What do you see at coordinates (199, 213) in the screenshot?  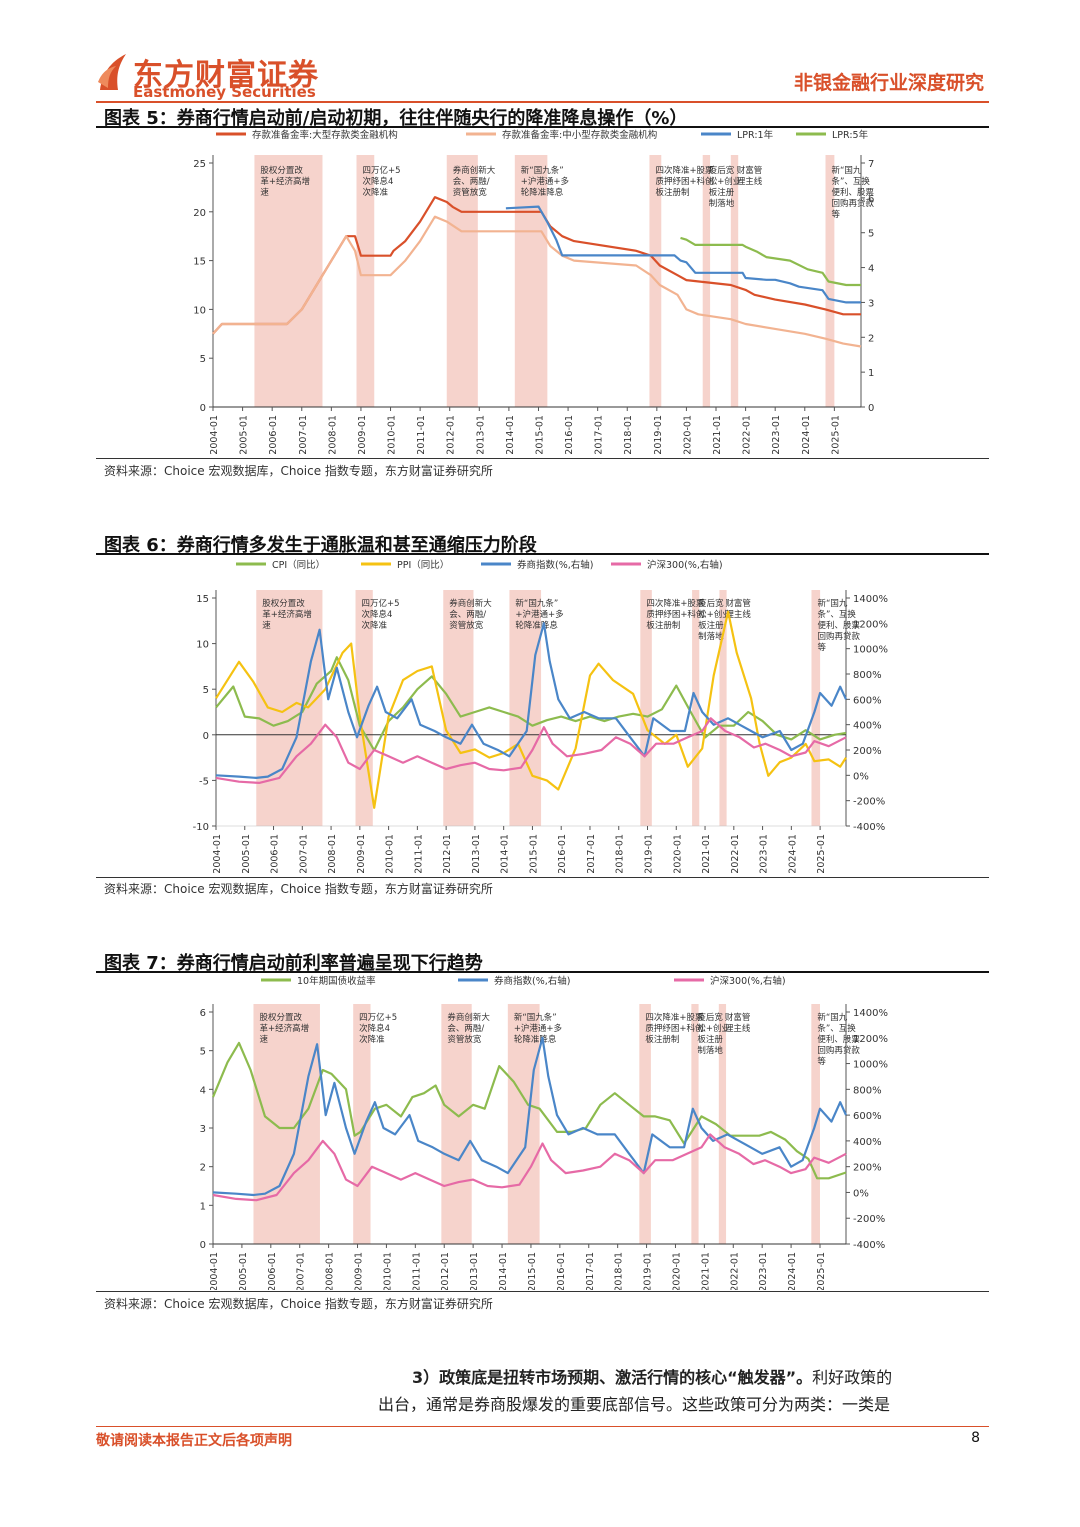 I see `y-tick-label-left: 20` at bounding box center [199, 213].